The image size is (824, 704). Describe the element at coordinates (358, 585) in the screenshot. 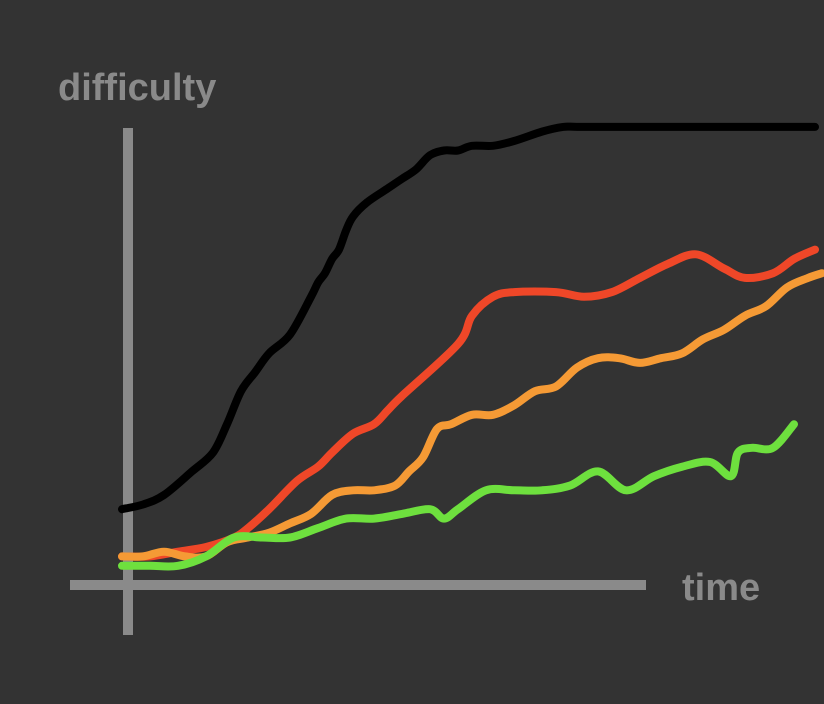

I see `x-axis` at that location.